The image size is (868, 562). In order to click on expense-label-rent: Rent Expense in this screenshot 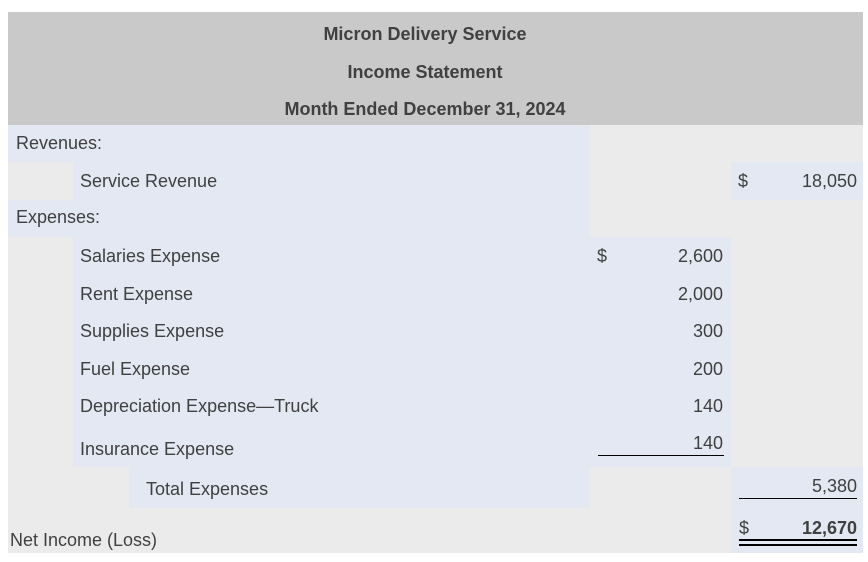, I will do `click(137, 294)`.